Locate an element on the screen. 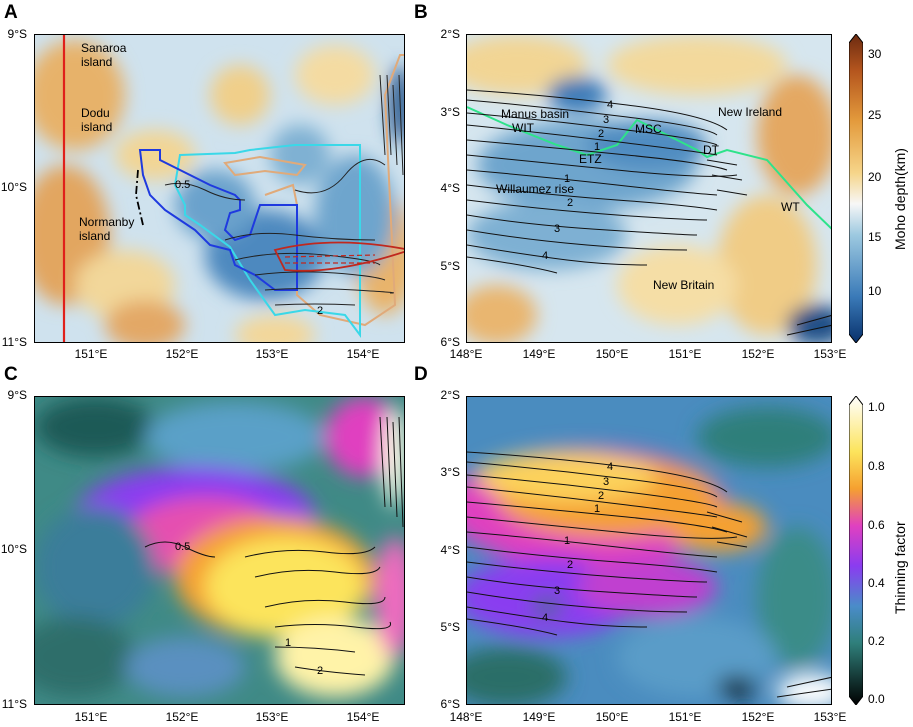  contour-label-d-1a: 1 is located at coordinates (597, 509).